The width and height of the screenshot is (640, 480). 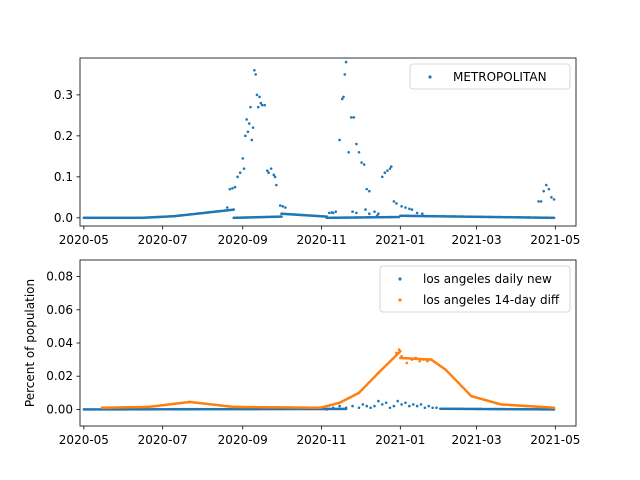 I want to click on x-tick-label: 2021-01, so click(x=400, y=240).